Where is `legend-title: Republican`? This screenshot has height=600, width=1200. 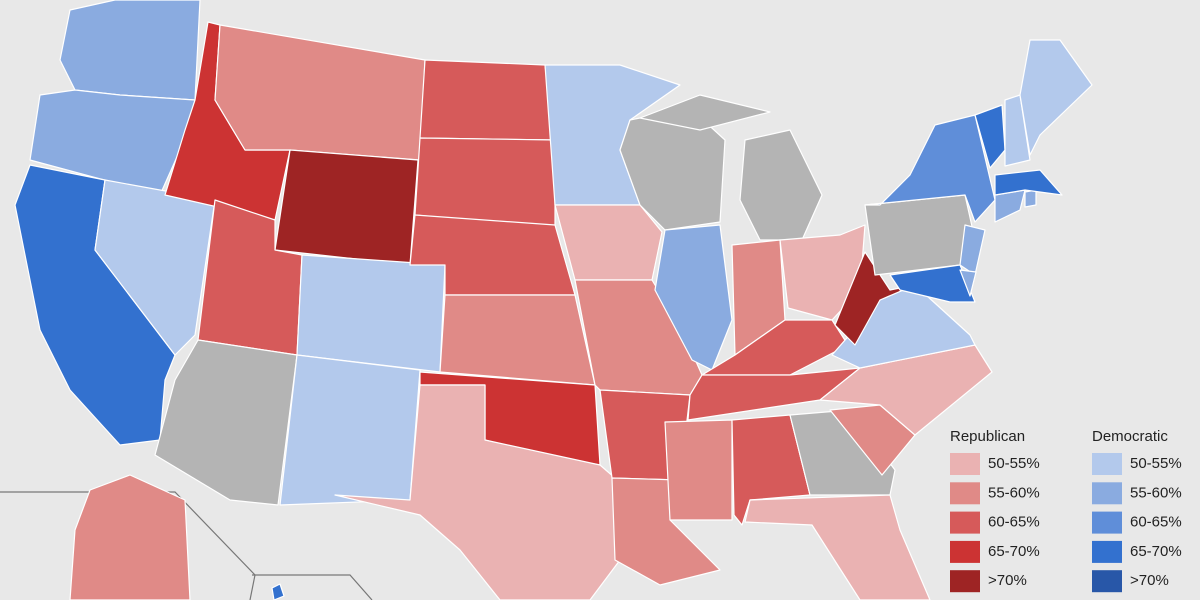
legend-title: Republican is located at coordinates (987, 436).